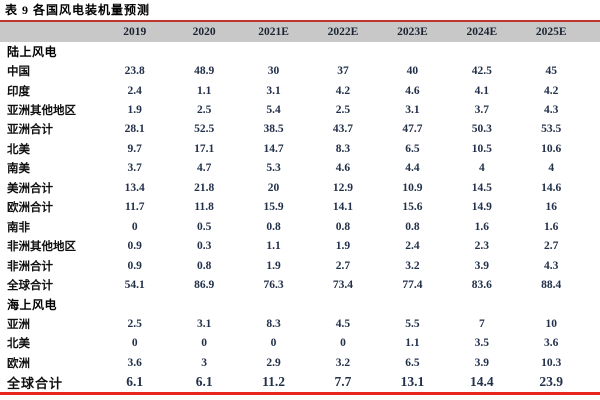 This screenshot has height=400, width=600. What do you see at coordinates (293, 245) in the screenshot?
I see `table-row: 非洲其他地区 0.9 0.3 1.1 1.9 2.4 2.3 2.7` at bounding box center [293, 245].